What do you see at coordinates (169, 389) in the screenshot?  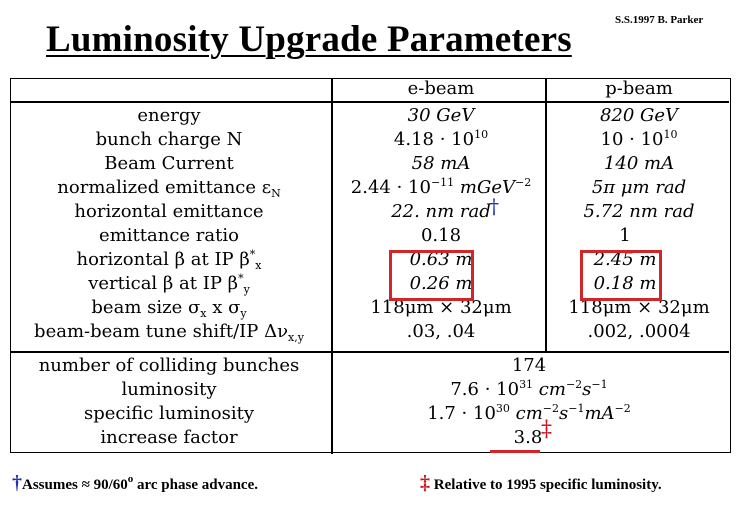 I see `row-label-luminosity: luminosity` at bounding box center [169, 389].